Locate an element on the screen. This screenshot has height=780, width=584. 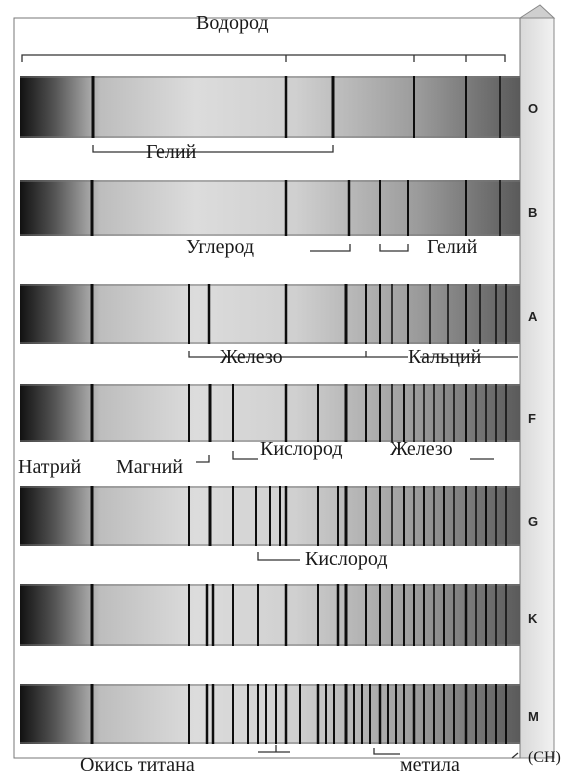
spectrum-band-k is located at coordinates (270, 615).